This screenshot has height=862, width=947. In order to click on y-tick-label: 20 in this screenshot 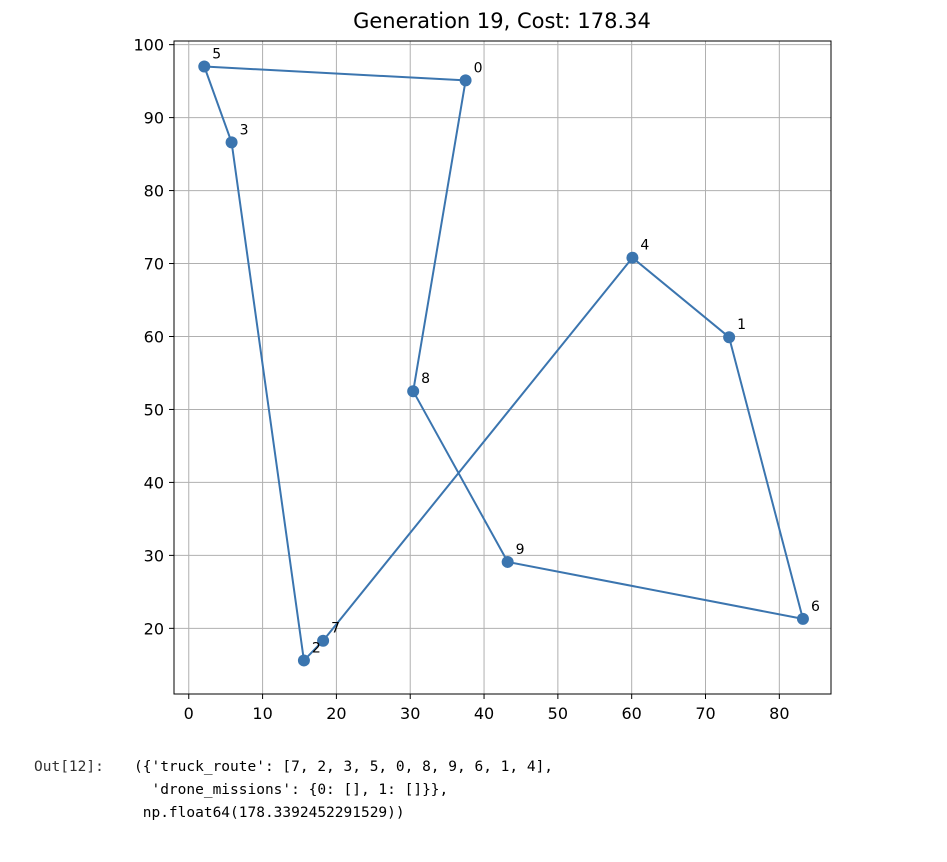, I will do `click(154, 628)`.